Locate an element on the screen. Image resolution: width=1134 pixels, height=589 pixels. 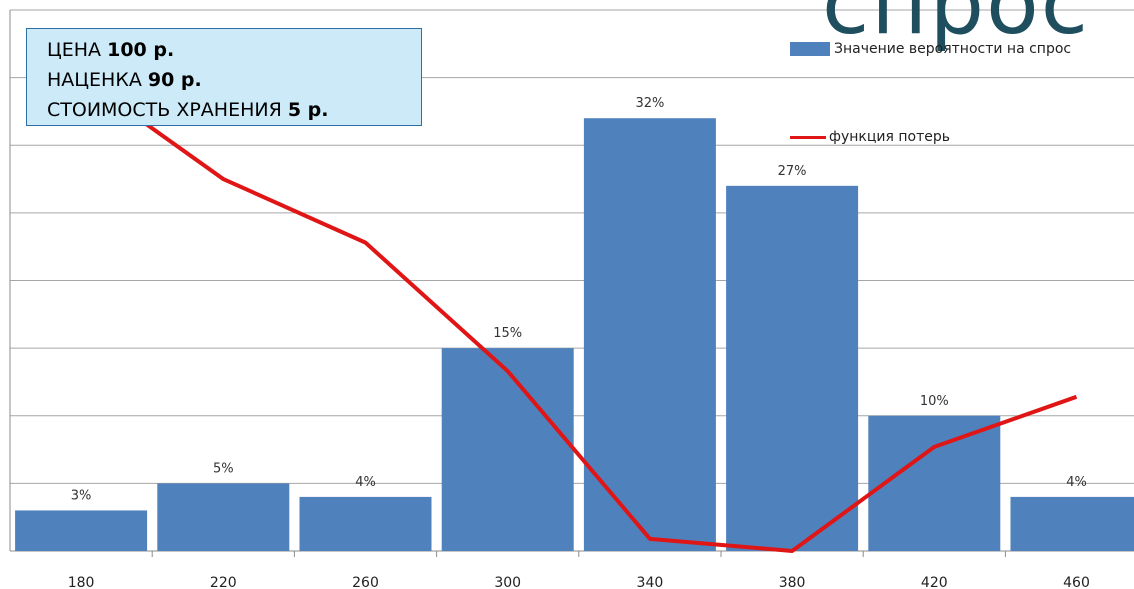
x-tick-label: 460 is located at coordinates (1076, 582).